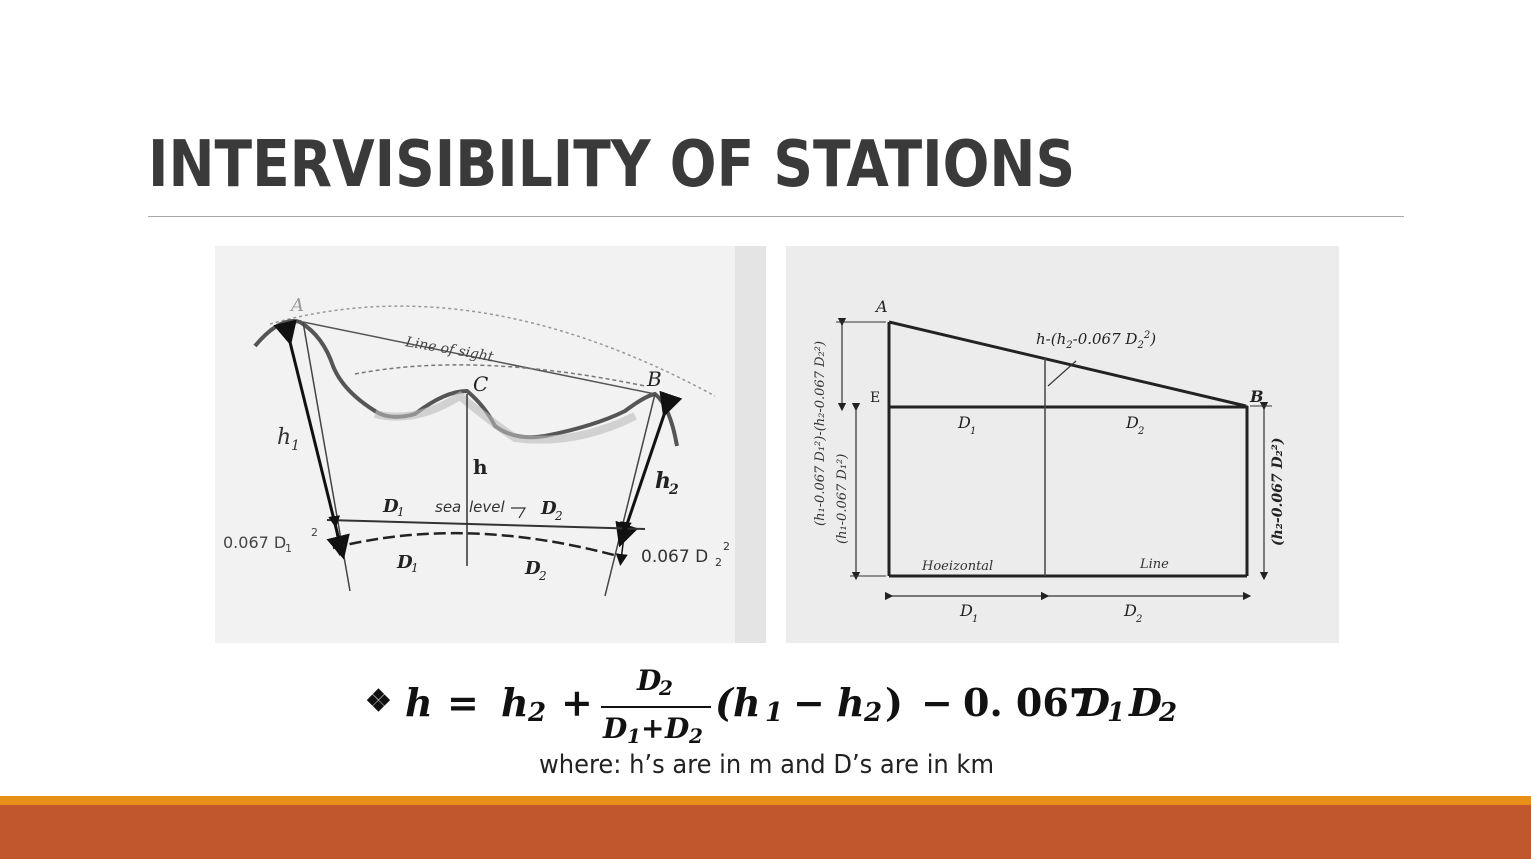 The width and height of the screenshot is (1531, 859). What do you see at coordinates (500, 375) in the screenshot?
I see `horizon-dash` at bounding box center [500, 375].